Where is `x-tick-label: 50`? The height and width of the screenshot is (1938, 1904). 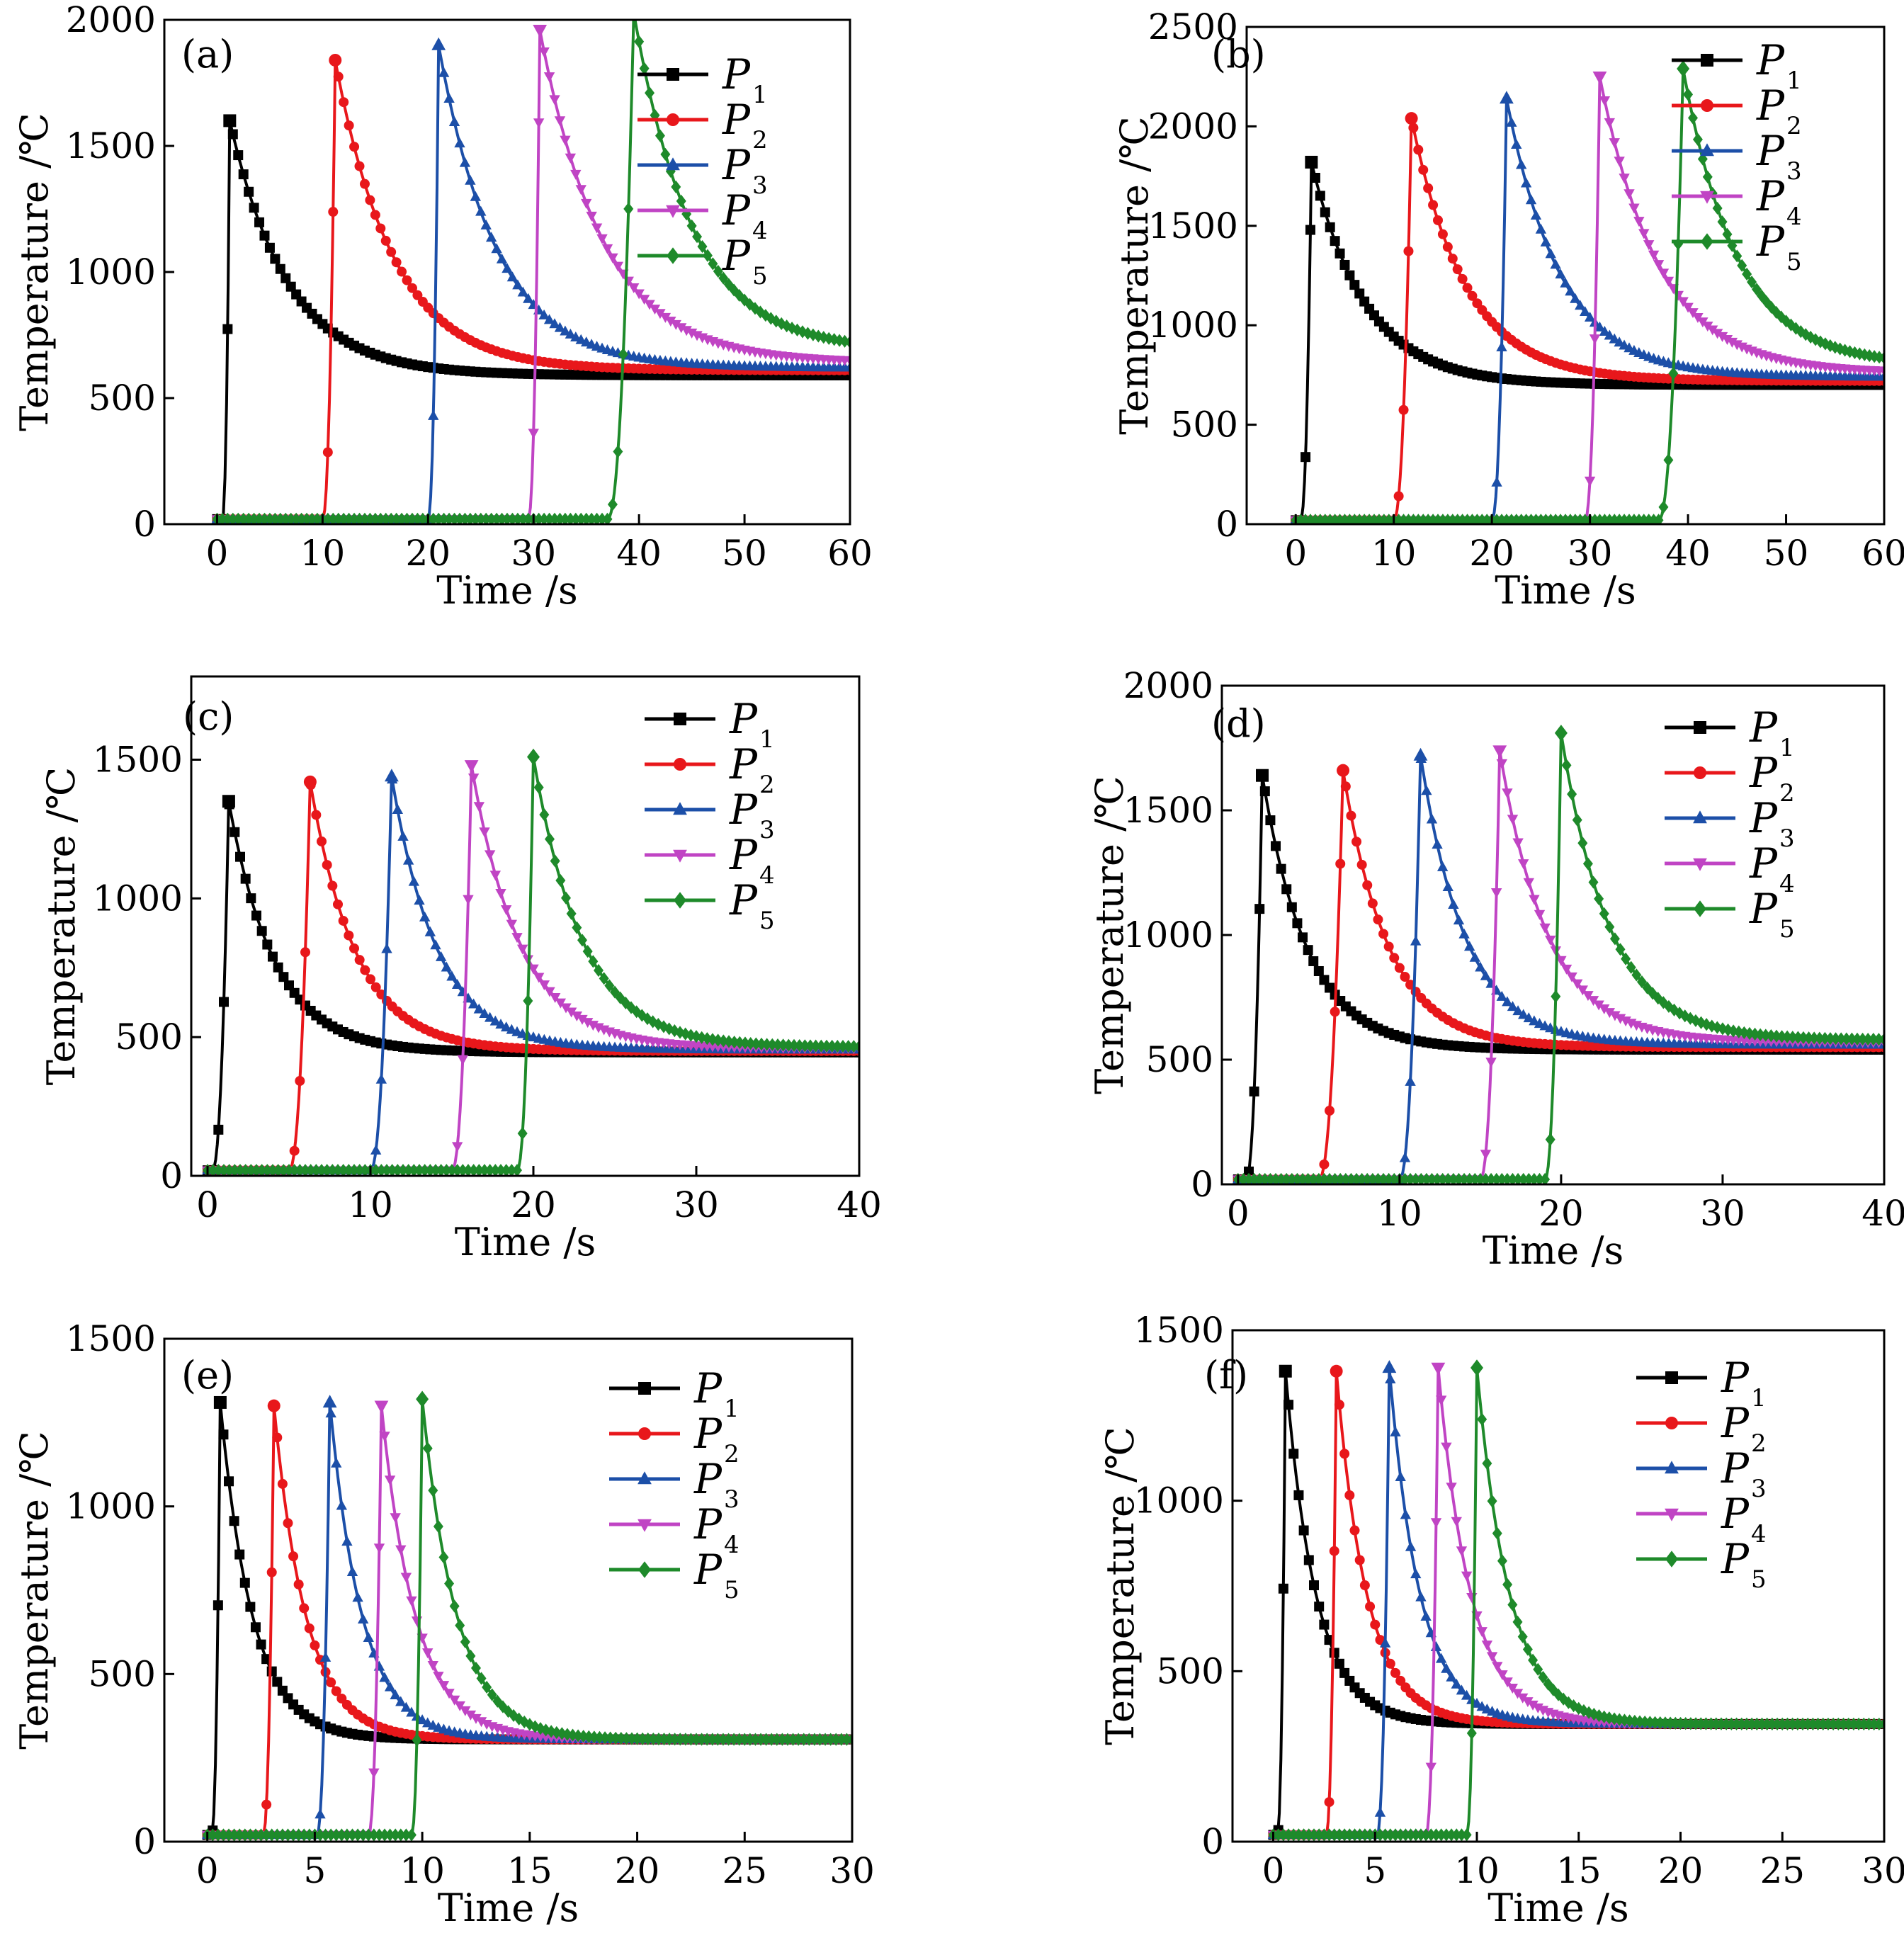
x-tick-label: 50 is located at coordinates (745, 554).